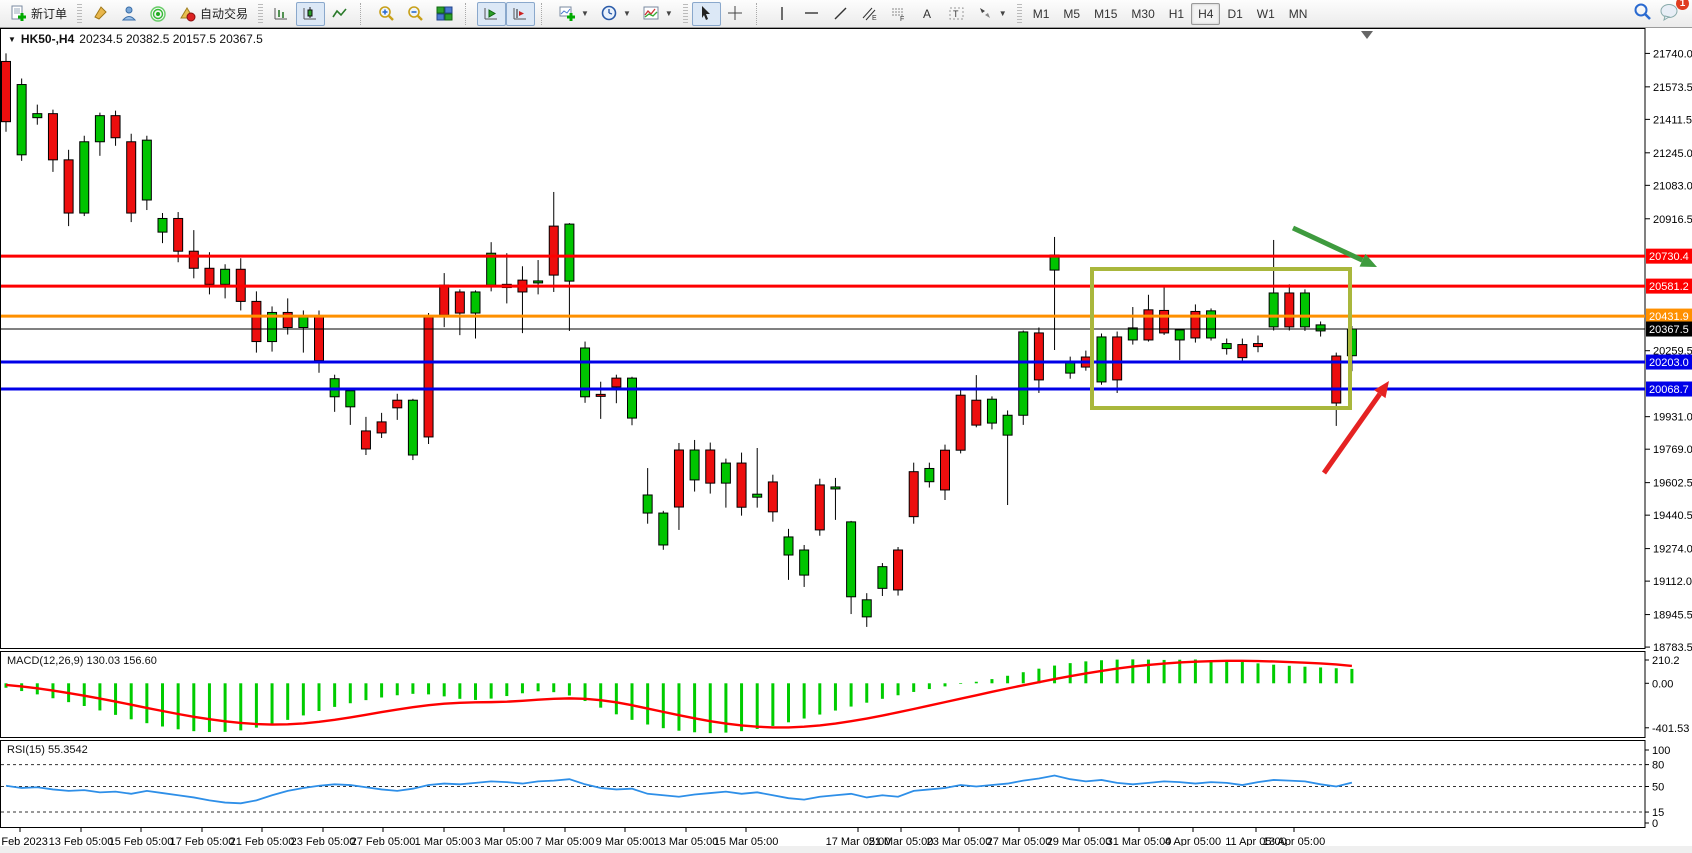 This screenshot has width=1692, height=853. What do you see at coordinates (616, 14) in the screenshot?
I see `periods-button: ▼` at bounding box center [616, 14].